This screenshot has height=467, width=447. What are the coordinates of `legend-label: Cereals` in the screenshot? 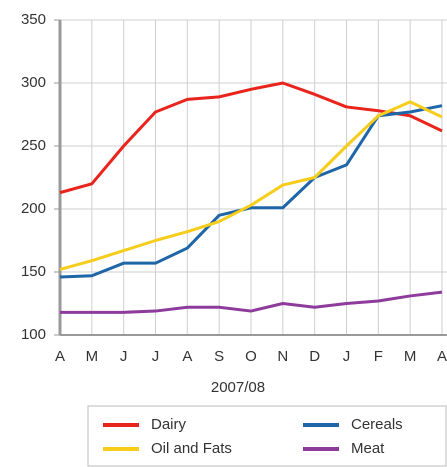 It's located at (377, 424).